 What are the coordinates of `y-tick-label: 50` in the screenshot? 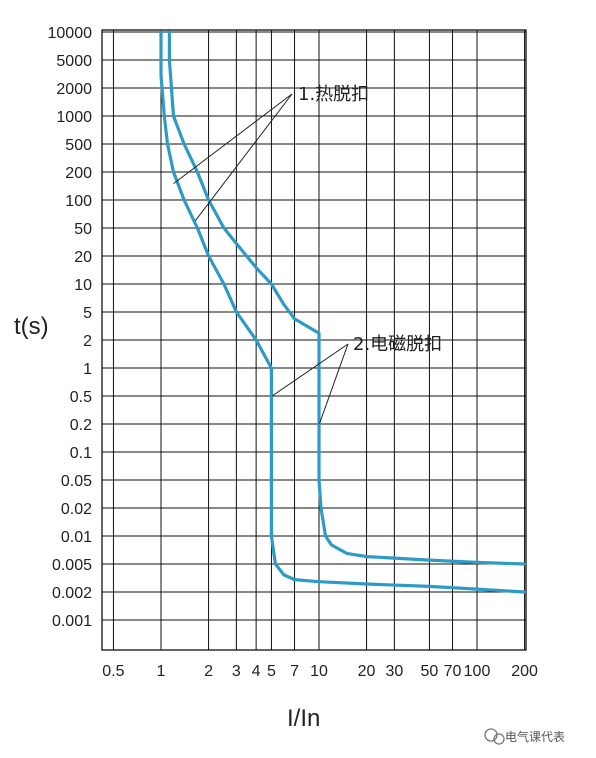 It's located at (83, 229).